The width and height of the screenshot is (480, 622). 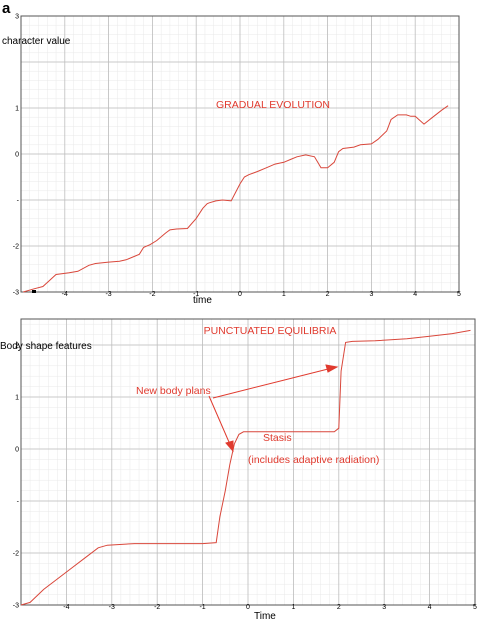 What do you see at coordinates (202, 300) in the screenshot?
I see `x-axis-label: time` at bounding box center [202, 300].